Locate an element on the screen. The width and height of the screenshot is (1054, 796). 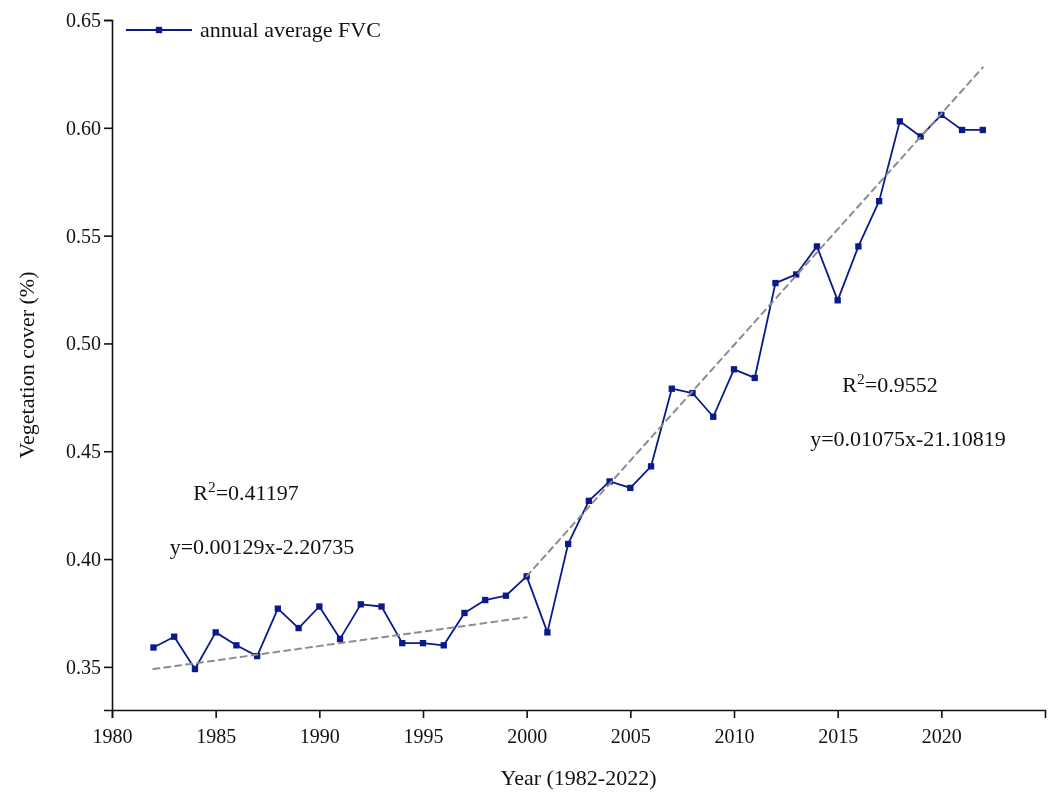
y-tick-label: 0.35 is located at coordinates (83, 666).